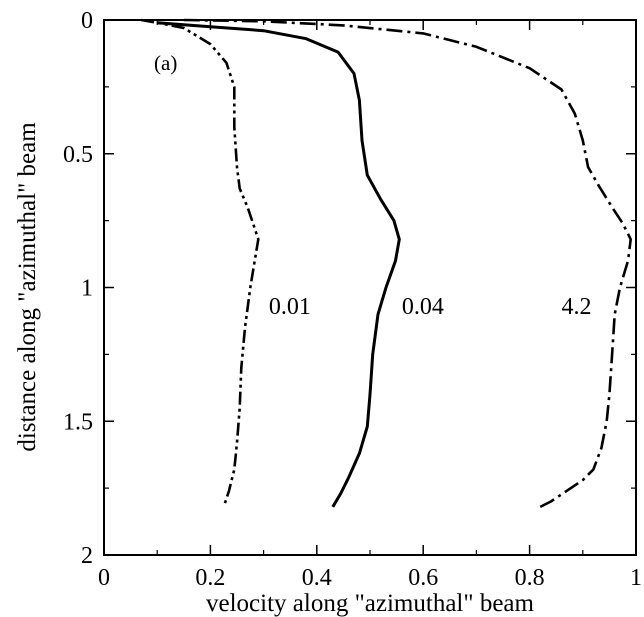 The image size is (644, 617). I want to click on y-tick-label: 0.5, so click(78, 155).